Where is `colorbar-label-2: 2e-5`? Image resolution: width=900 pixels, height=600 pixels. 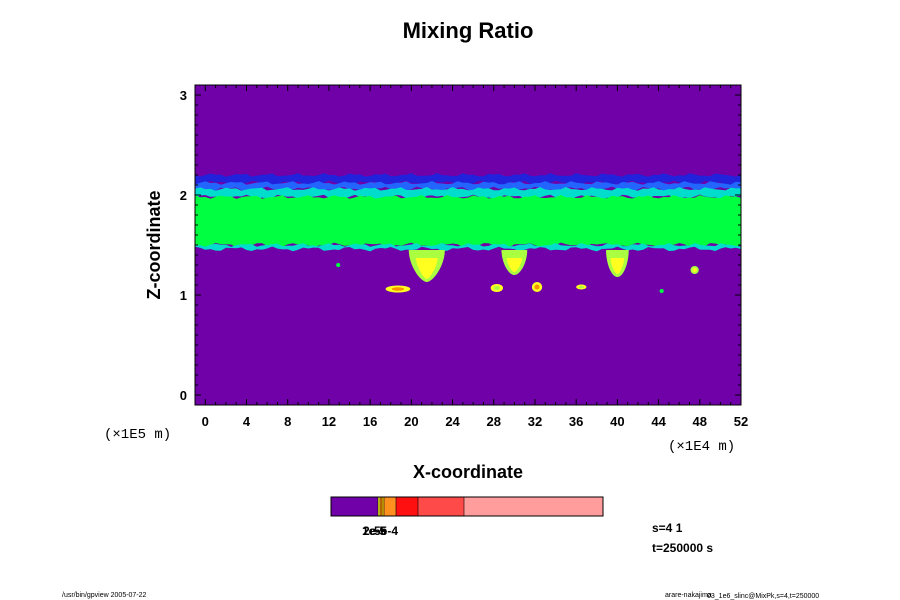 colorbar-label-2: 2e-5 is located at coordinates (375, 531).